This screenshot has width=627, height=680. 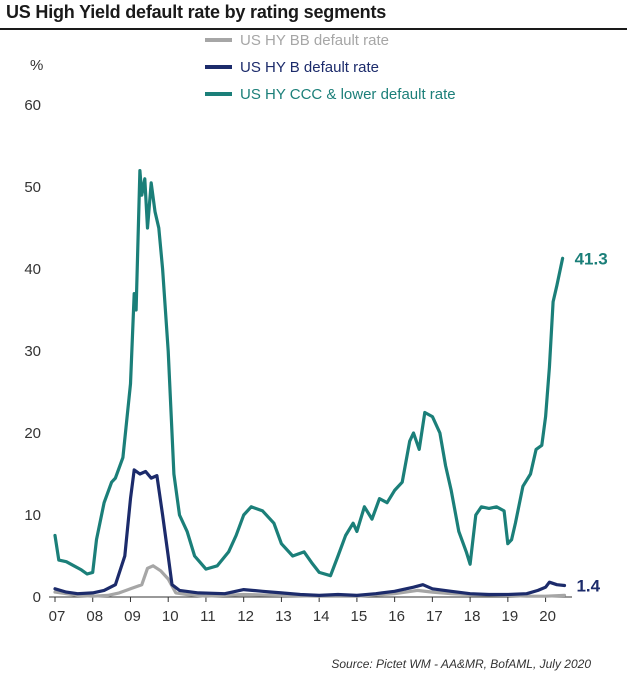 I want to click on end-value-label: 1.4, so click(x=588, y=586).